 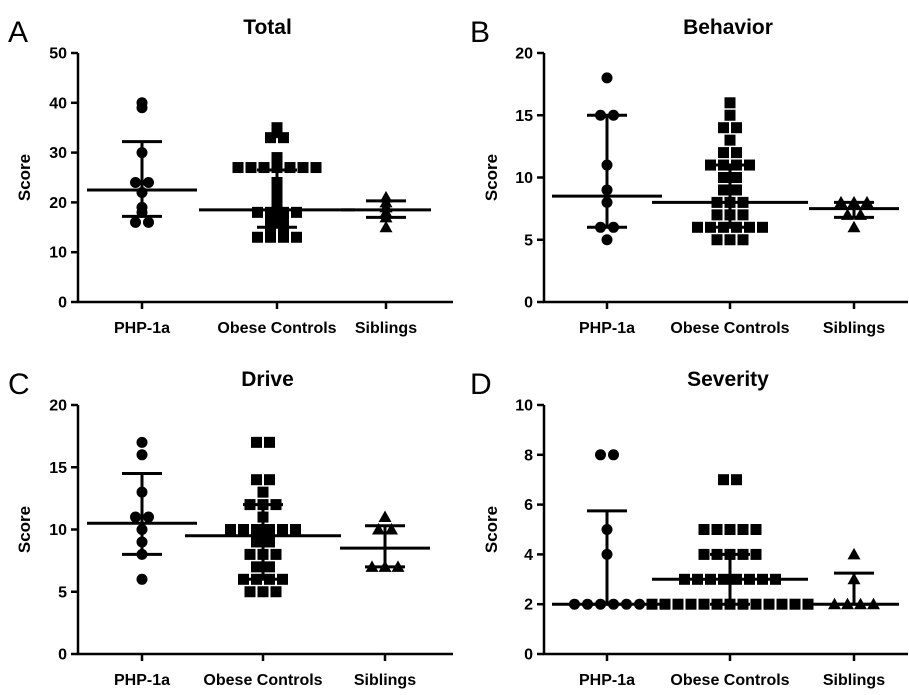 What do you see at coordinates (480, 32) in the screenshot?
I see `panel-letter: B` at bounding box center [480, 32].